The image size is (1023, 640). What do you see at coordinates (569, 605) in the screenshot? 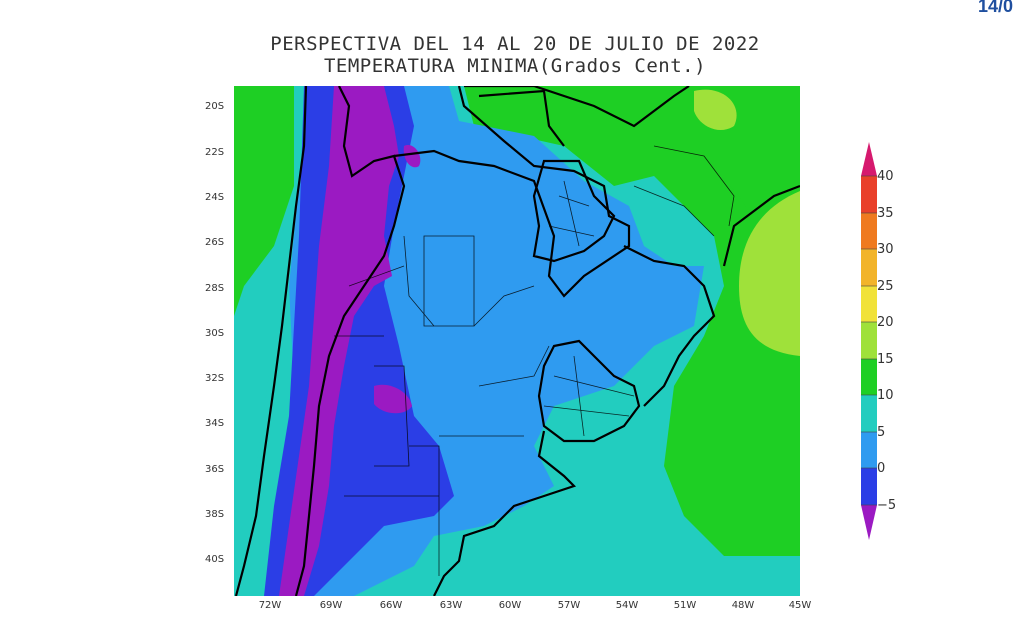
I see `lon-label-57w: 57W` at bounding box center [569, 605].